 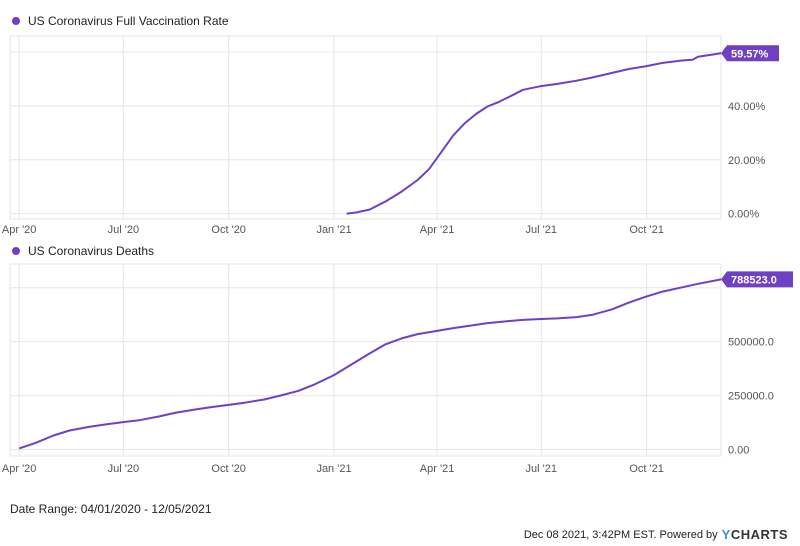 I want to click on ycharts-logo: YCHARTS, so click(x=755, y=534).